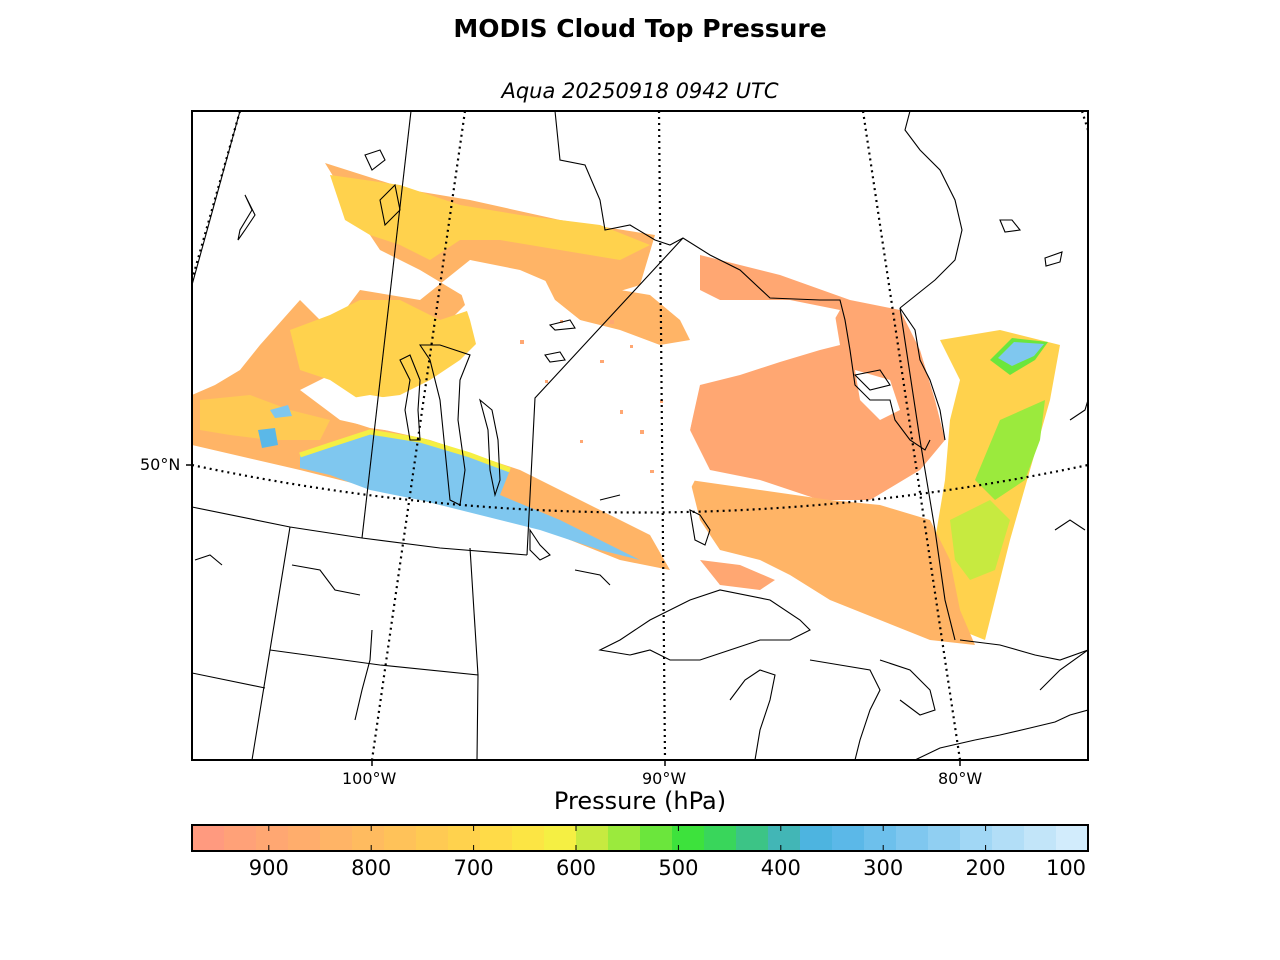 Image resolution: width=1280 pixels, height=960 pixels. Describe the element at coordinates (610, 497) in the screenshot. I see `lake-on-upper` at that location.